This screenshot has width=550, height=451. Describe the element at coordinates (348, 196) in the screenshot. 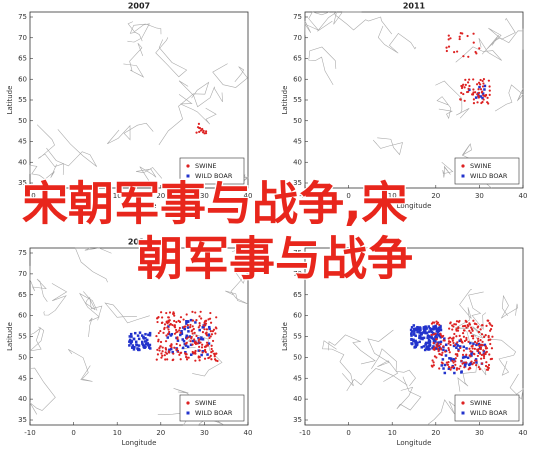

I see `longitude-tick-label: 0` at that location.